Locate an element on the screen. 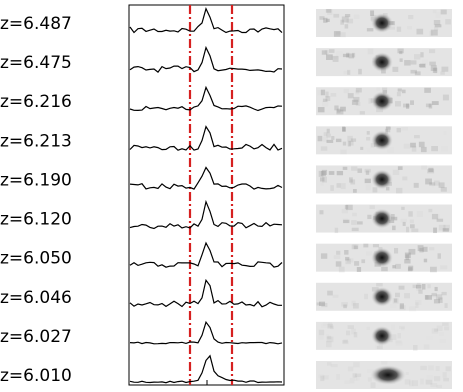 This screenshot has height=392, width=463. redshift-label: z=6.213 is located at coordinates (36, 141).